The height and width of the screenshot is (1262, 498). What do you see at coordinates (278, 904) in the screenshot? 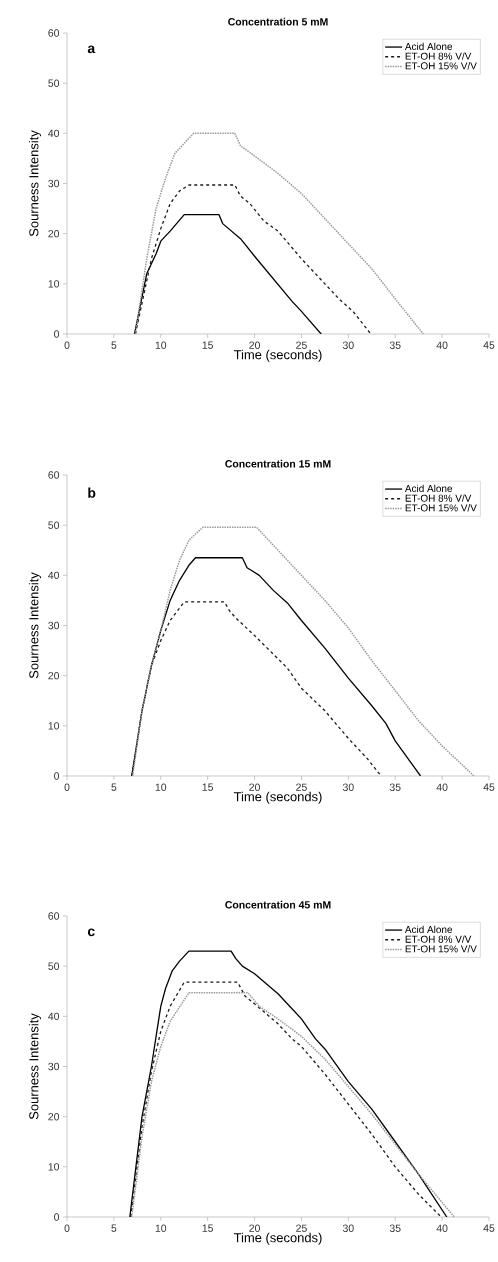
I see `chart-title: Concentration 45 mM` at bounding box center [278, 904].